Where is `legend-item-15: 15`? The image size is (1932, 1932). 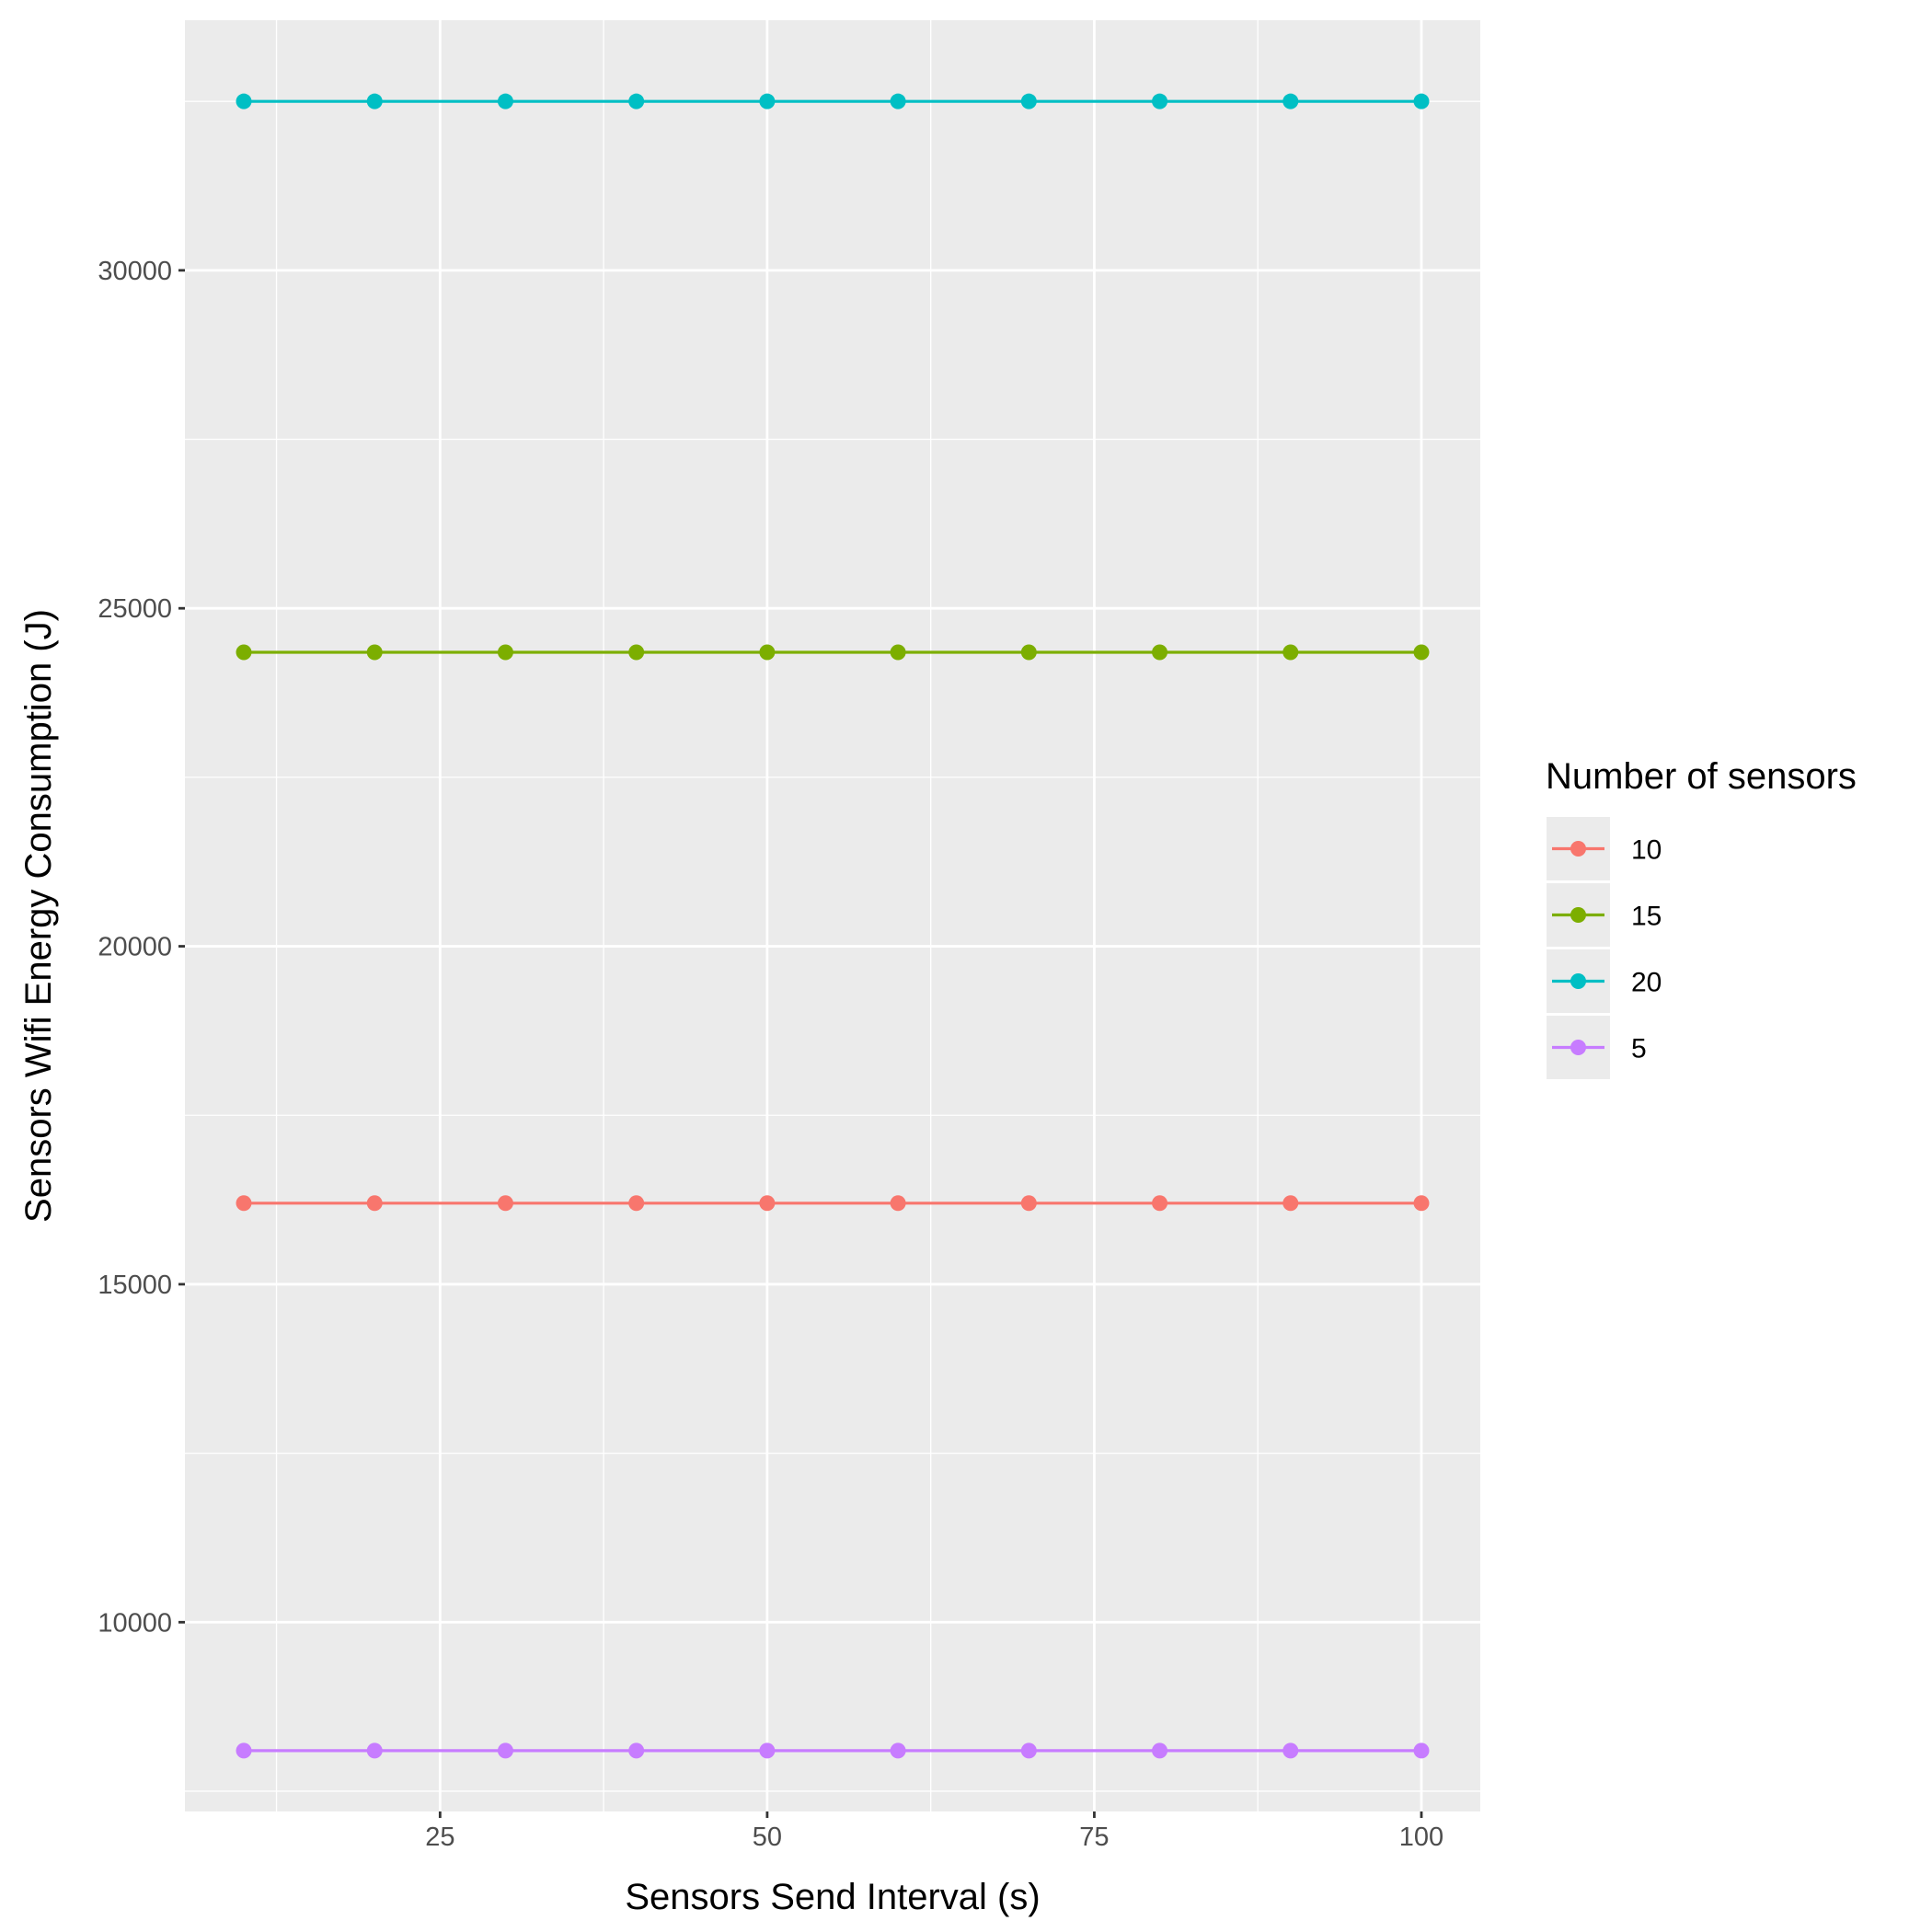 legend-item-15: 15 is located at coordinates (1604, 915).